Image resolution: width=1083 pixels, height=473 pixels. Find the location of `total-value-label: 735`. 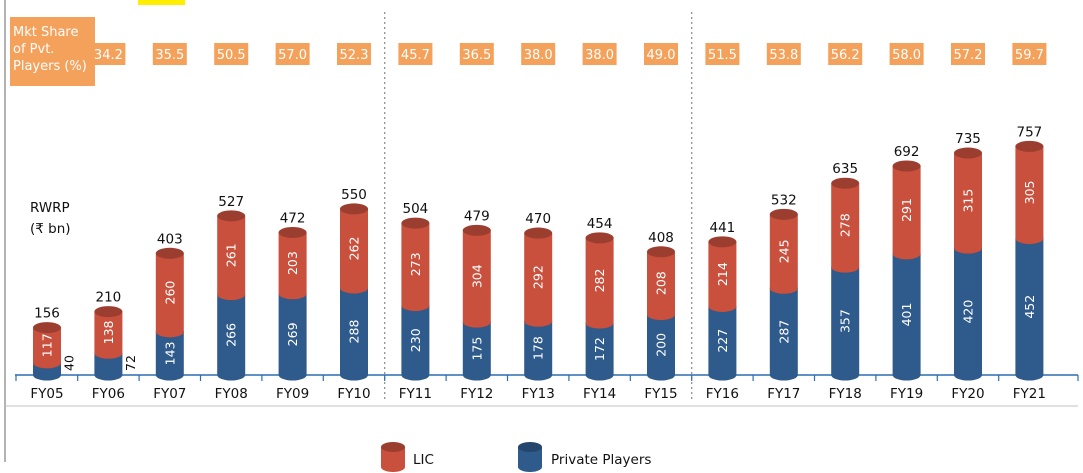

total-value-label: 735 is located at coordinates (968, 139).